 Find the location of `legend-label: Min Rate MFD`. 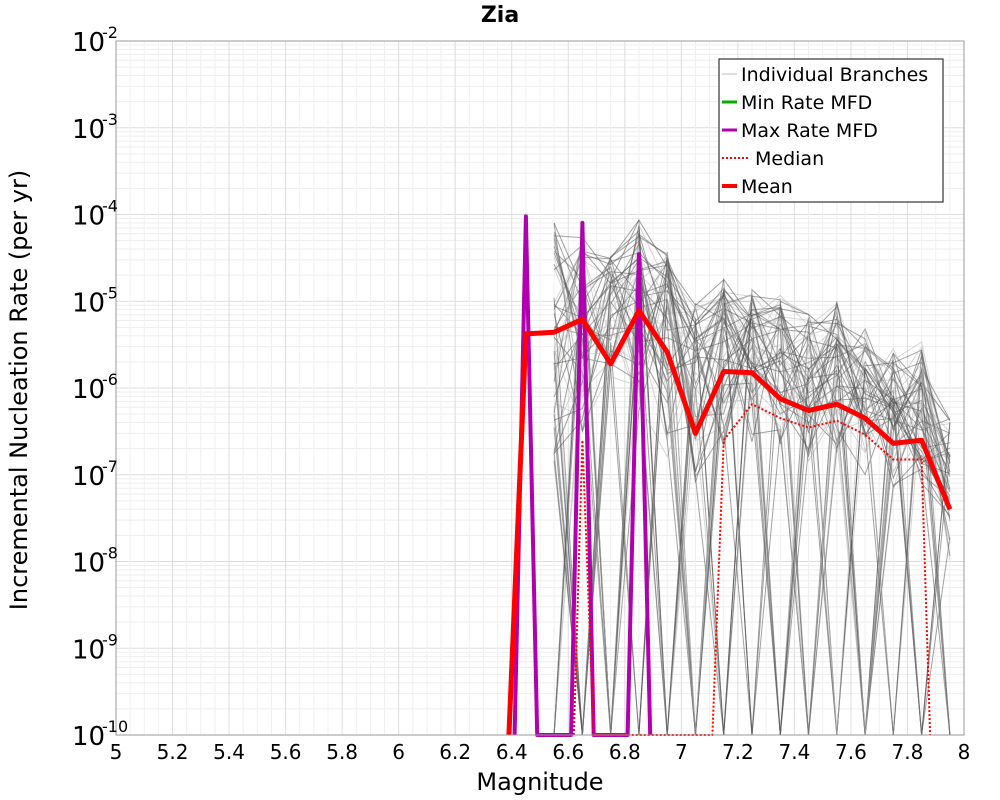

legend-label: Min Rate MFD is located at coordinates (806, 103).